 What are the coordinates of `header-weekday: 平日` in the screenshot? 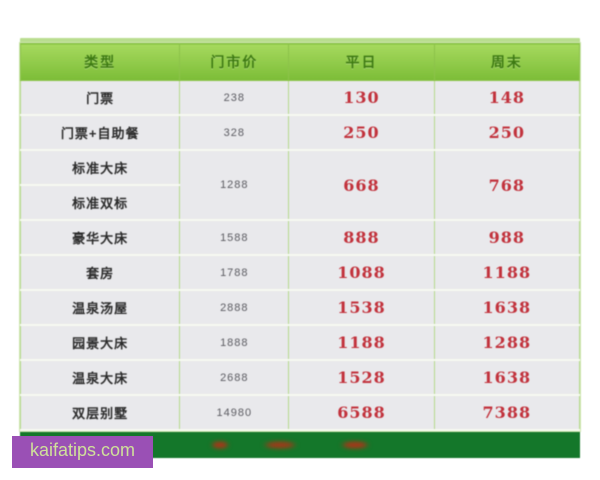 It's located at (361, 62).